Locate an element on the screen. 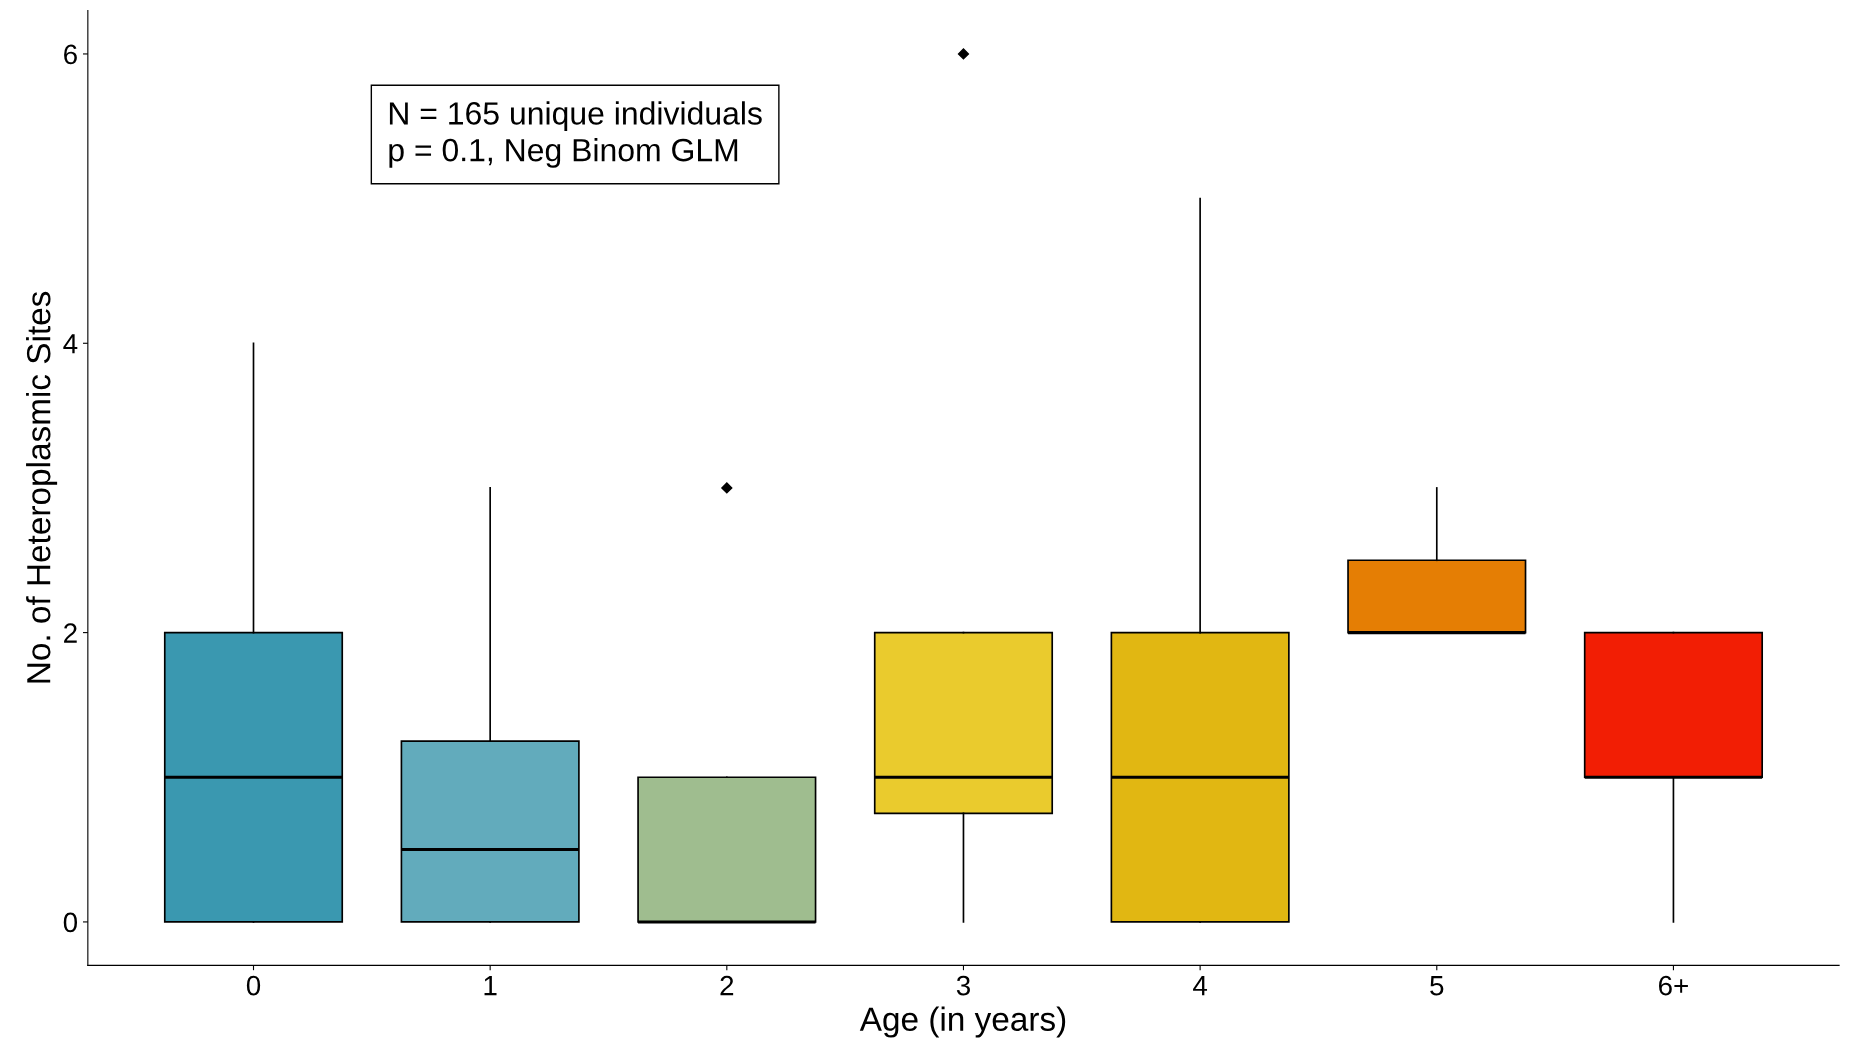 The width and height of the screenshot is (1869, 1055). x-tick-label: 3 is located at coordinates (963, 985).